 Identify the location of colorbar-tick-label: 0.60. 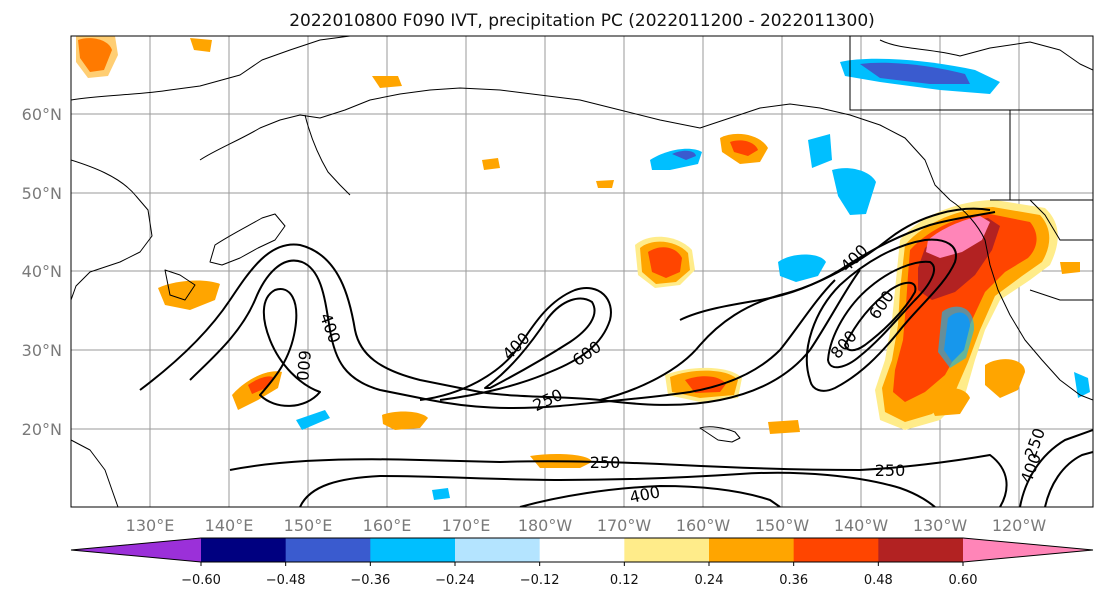
(963, 580).